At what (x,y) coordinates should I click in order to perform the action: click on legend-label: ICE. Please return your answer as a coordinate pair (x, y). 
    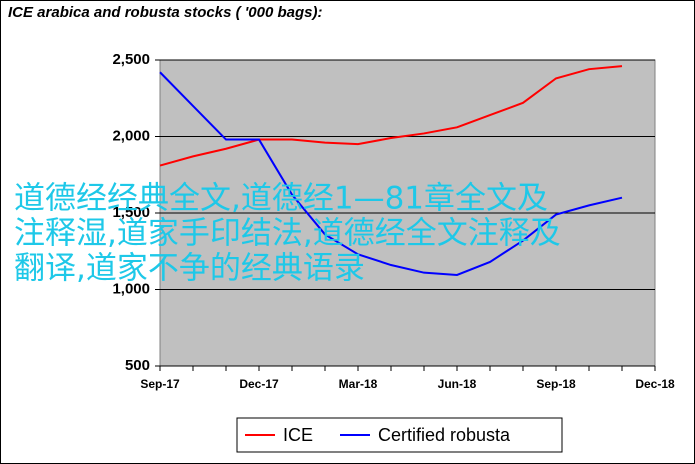
    Looking at the image, I should click on (298, 435).